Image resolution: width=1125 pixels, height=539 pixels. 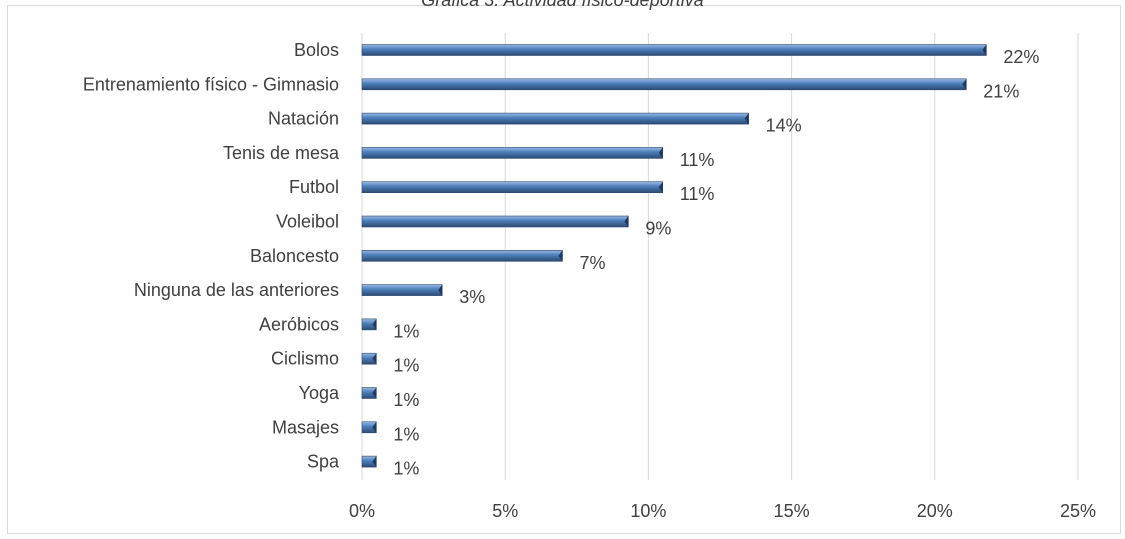 I want to click on data-label: 3%, so click(x=472, y=297).